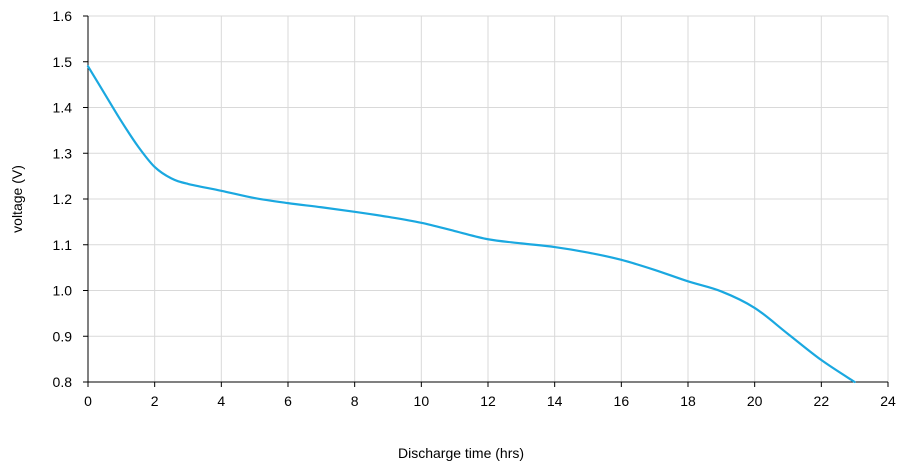 This screenshot has height=469, width=898. I want to click on x-tick-label: 2, so click(155, 401).